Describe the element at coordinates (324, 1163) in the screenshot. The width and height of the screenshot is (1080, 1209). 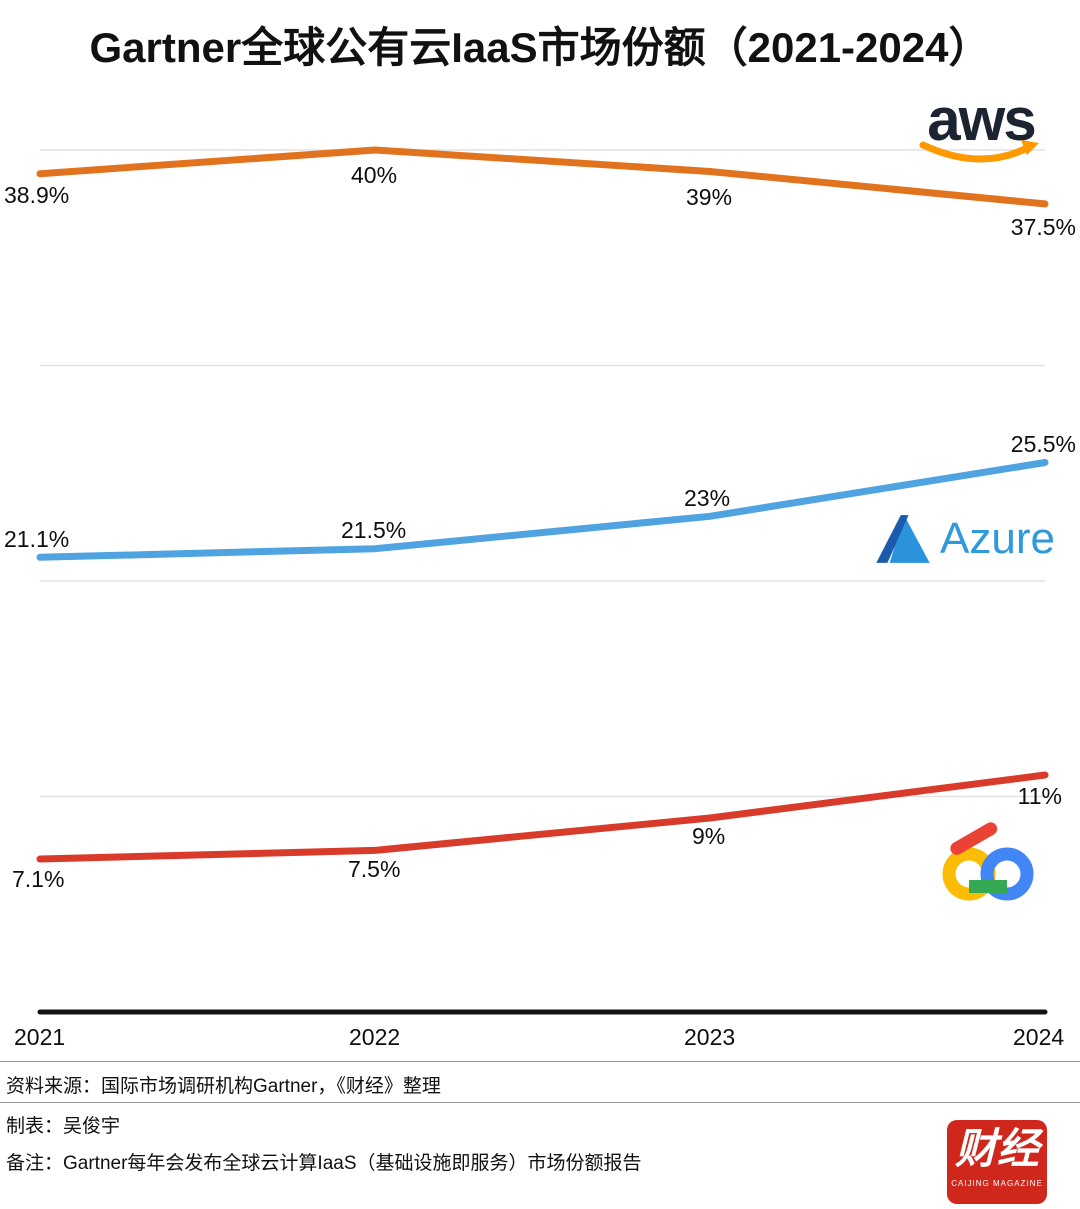
I see `footer-note: 备注：Gartner每年会发布全球云计算IaaS（基础设施即服务）市场份额报告` at that location.